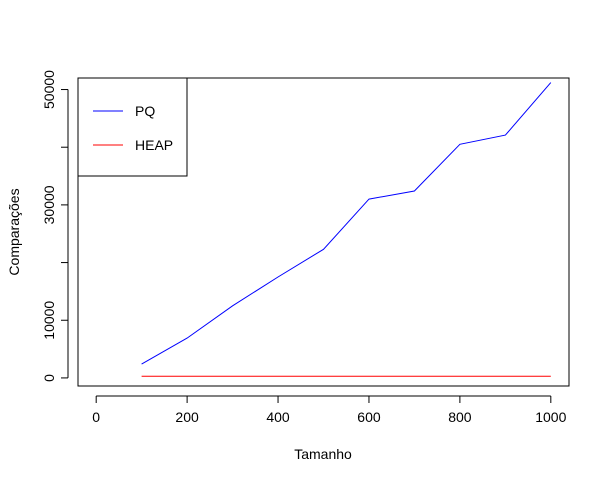 This screenshot has width=609, height=489. I want to click on y-axis: 0 10000 30000 50000, so click(55, 226).